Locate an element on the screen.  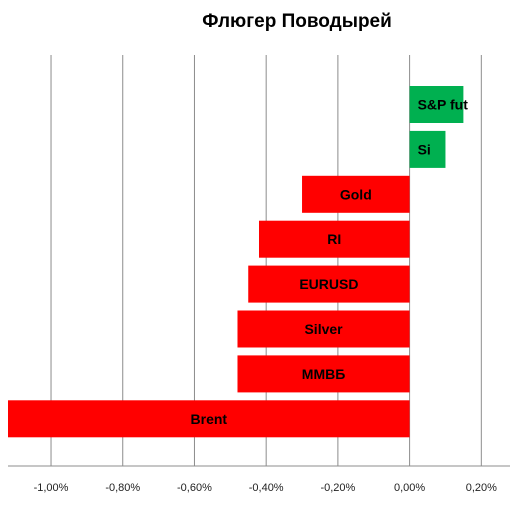
bar-label: EURUSD is located at coordinates (328, 284).